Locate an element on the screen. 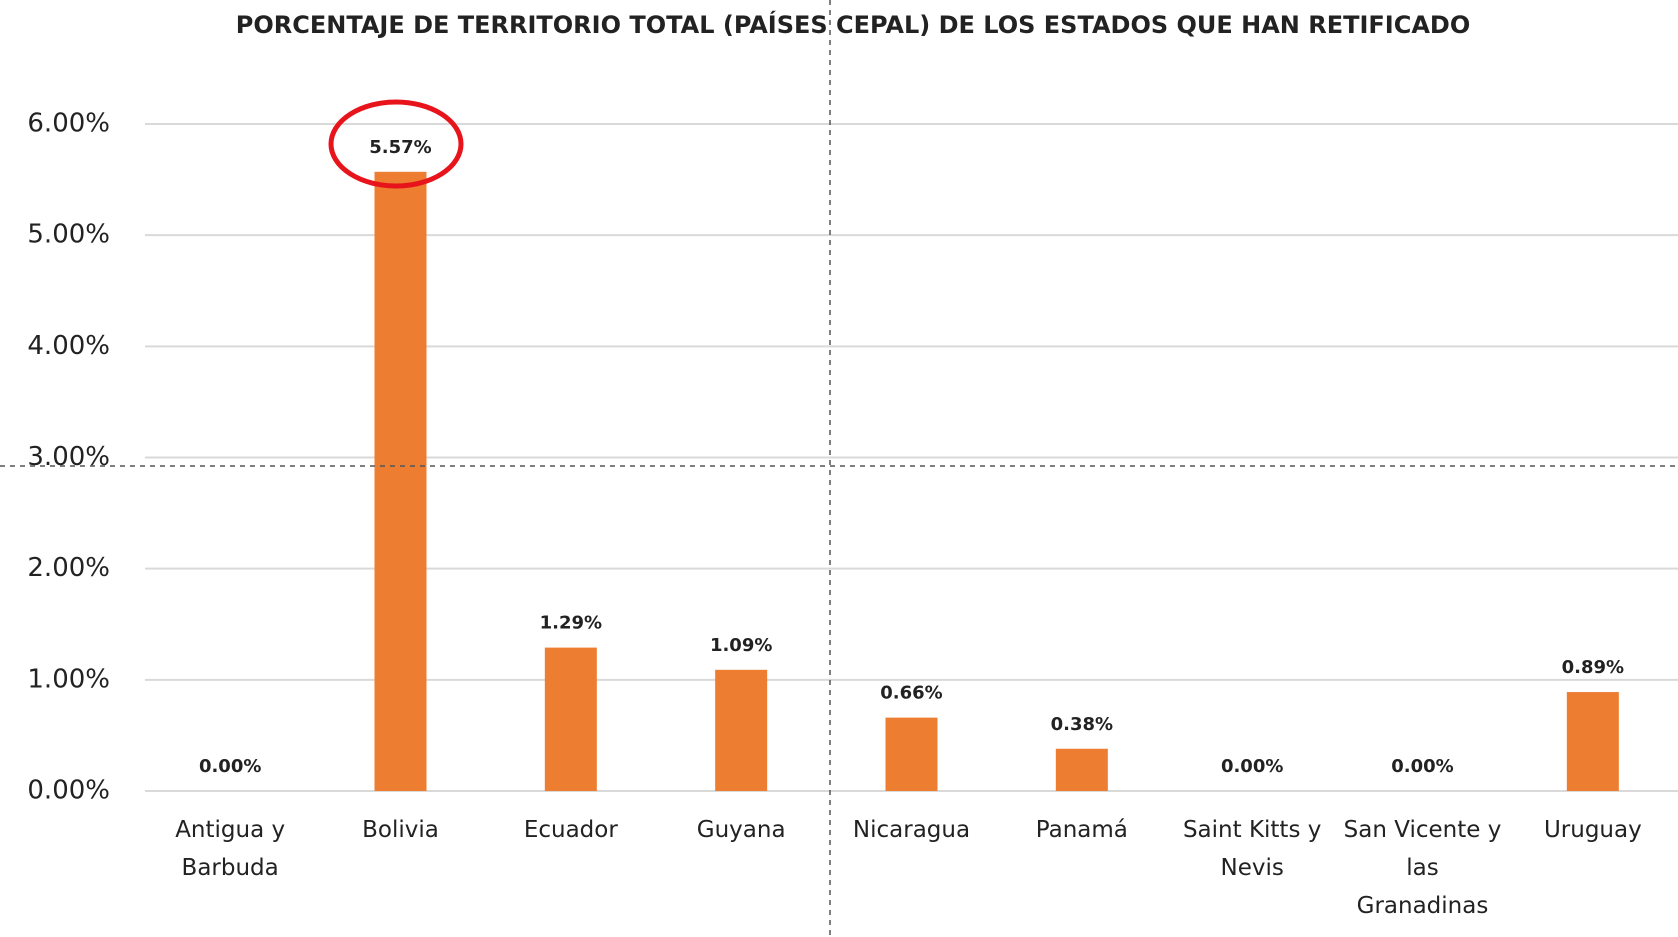 This screenshot has height=937, width=1678. y-tick-label: 3.00% is located at coordinates (68, 457).